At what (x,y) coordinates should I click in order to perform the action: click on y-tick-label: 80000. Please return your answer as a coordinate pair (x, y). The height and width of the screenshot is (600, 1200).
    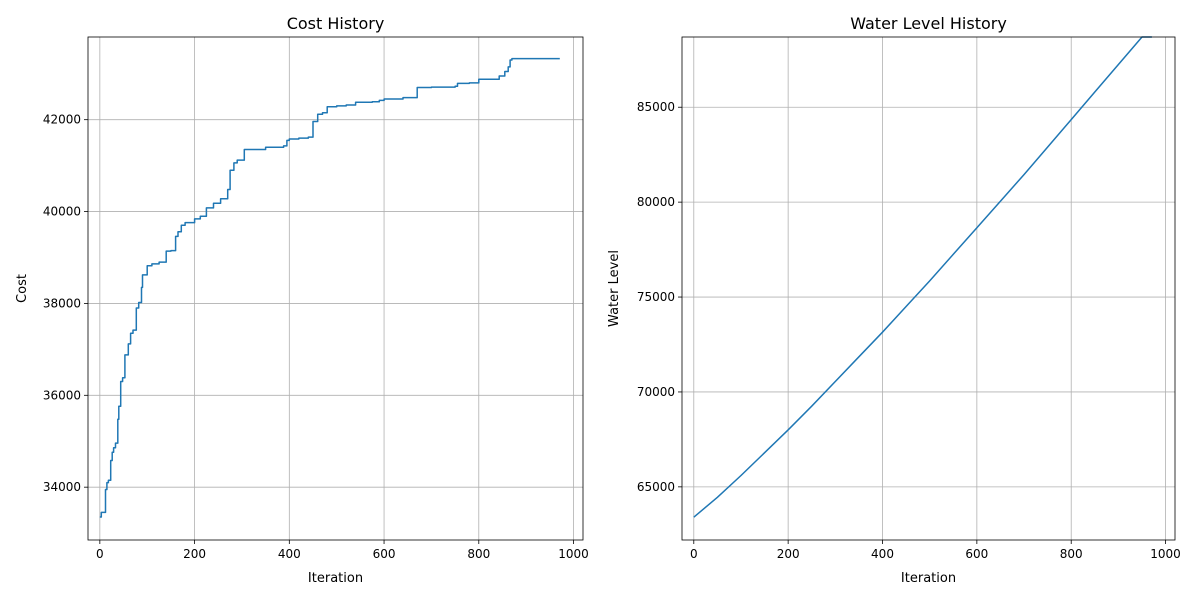
    Looking at the image, I should click on (656, 202).